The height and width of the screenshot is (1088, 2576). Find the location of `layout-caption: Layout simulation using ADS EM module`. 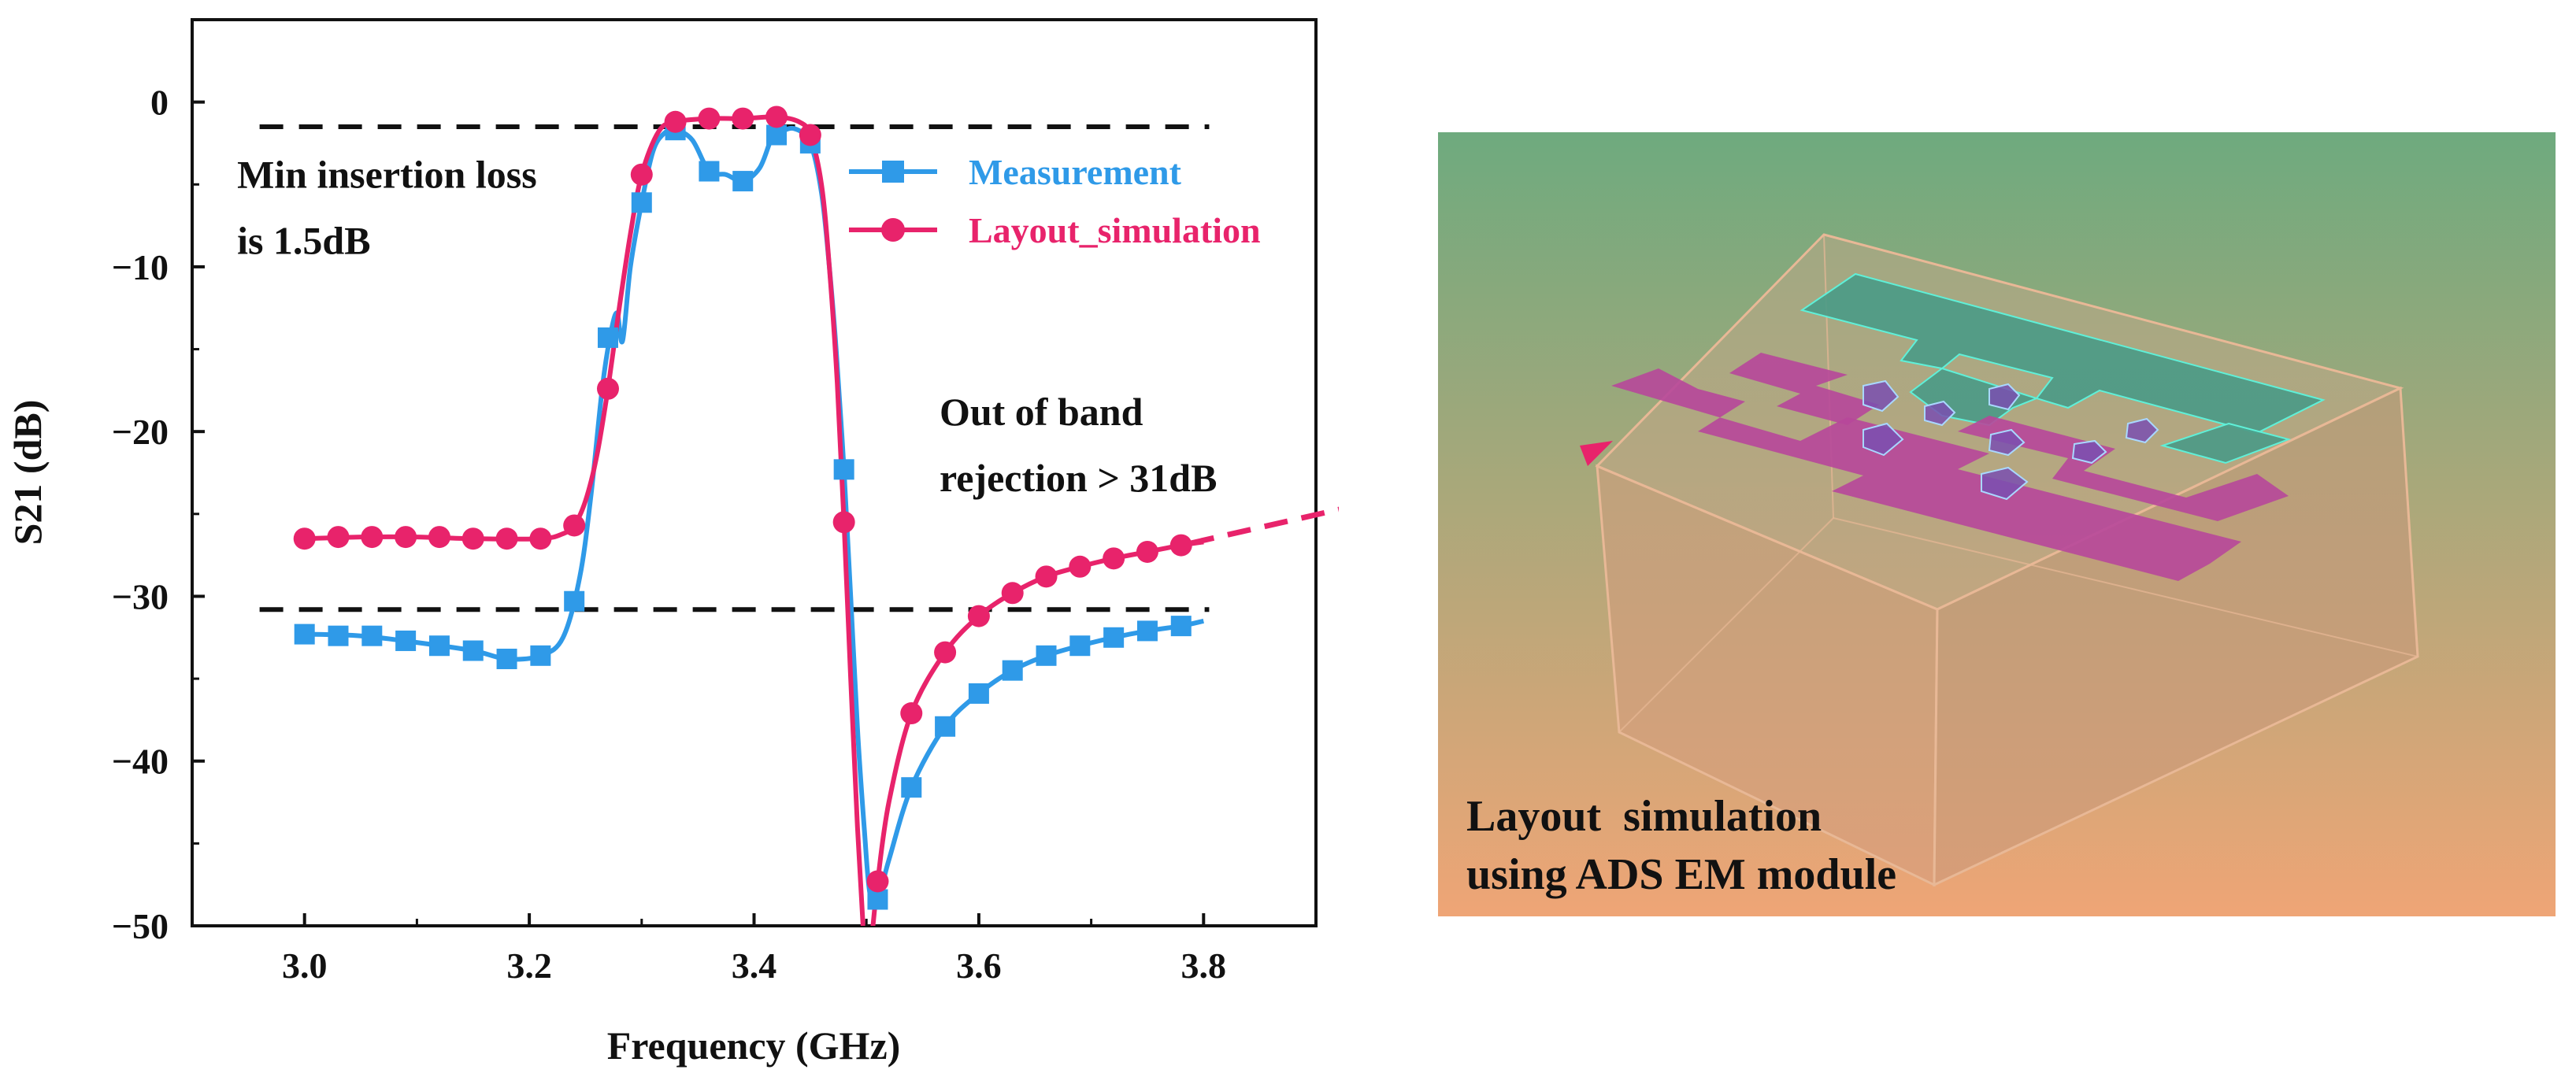

layout-caption: Layout simulation using ADS EM module is located at coordinates (1681, 846).